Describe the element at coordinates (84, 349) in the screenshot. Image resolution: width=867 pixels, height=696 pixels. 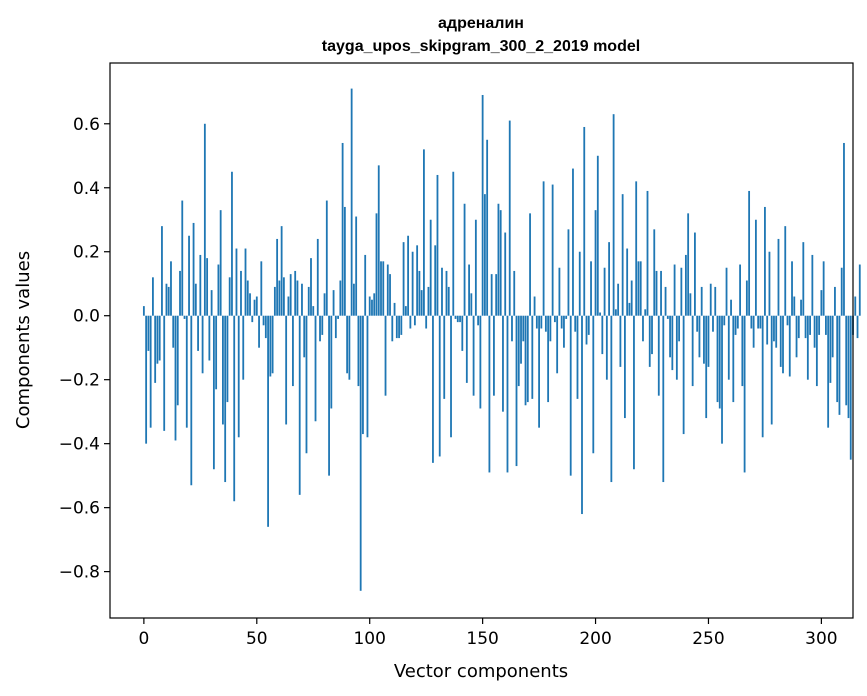
I see `y-axis-ticks: −0.8 −0.6 −0.4 −0.2 0.0 0.2 0.4 0.6` at that location.